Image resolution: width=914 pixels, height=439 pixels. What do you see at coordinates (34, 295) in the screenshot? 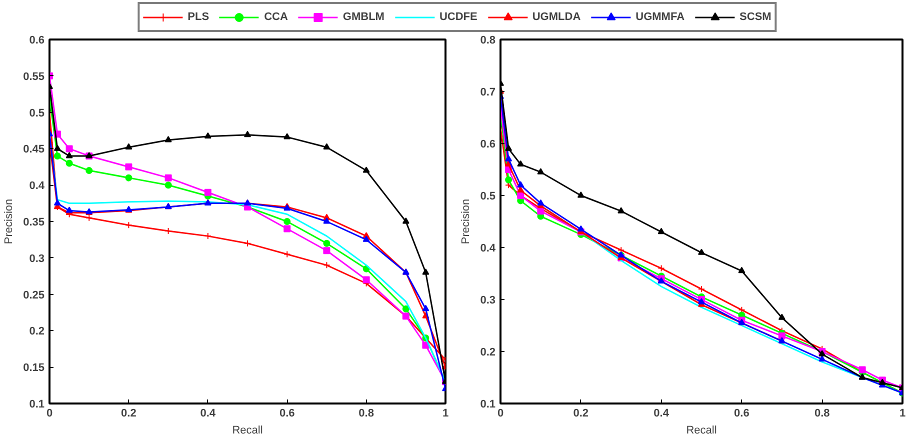
I see `y-tick-label: 0.25` at bounding box center [34, 295].